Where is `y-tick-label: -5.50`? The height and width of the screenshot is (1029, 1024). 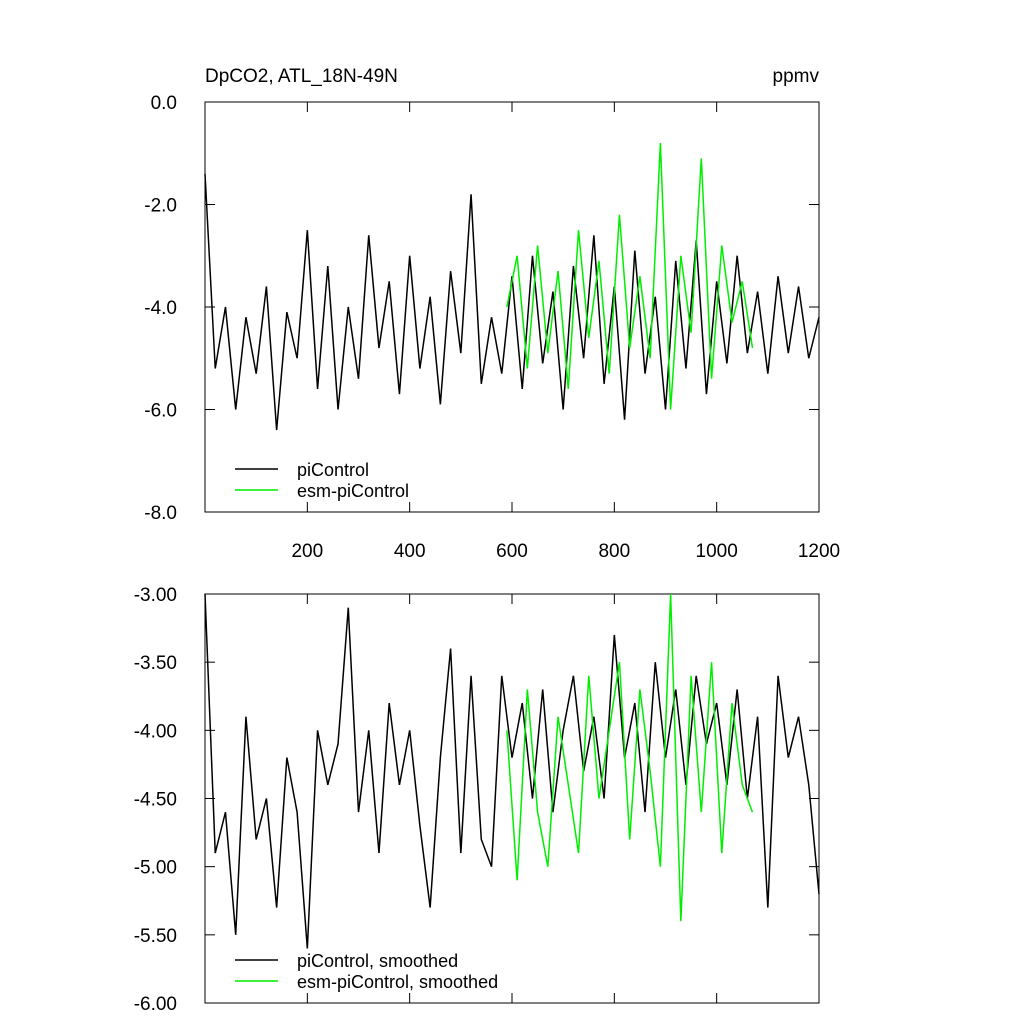 y-tick-label: -5.50 is located at coordinates (155, 936).